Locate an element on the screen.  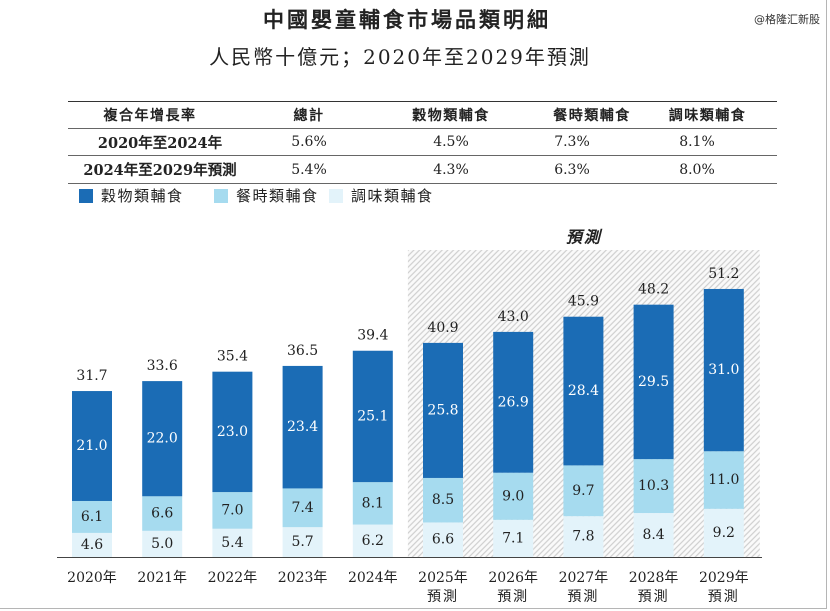
watermark-text: @格隆汇新股 is located at coordinates (787, 19).